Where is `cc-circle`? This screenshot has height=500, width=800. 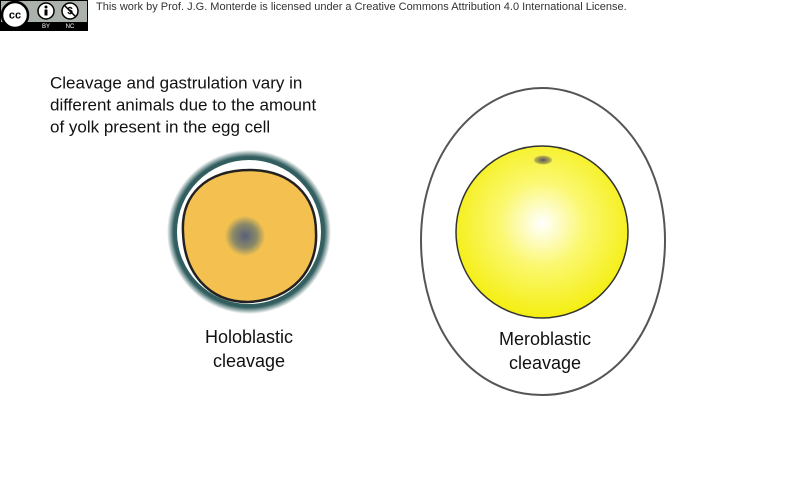
cc-circle is located at coordinates (15, 15).